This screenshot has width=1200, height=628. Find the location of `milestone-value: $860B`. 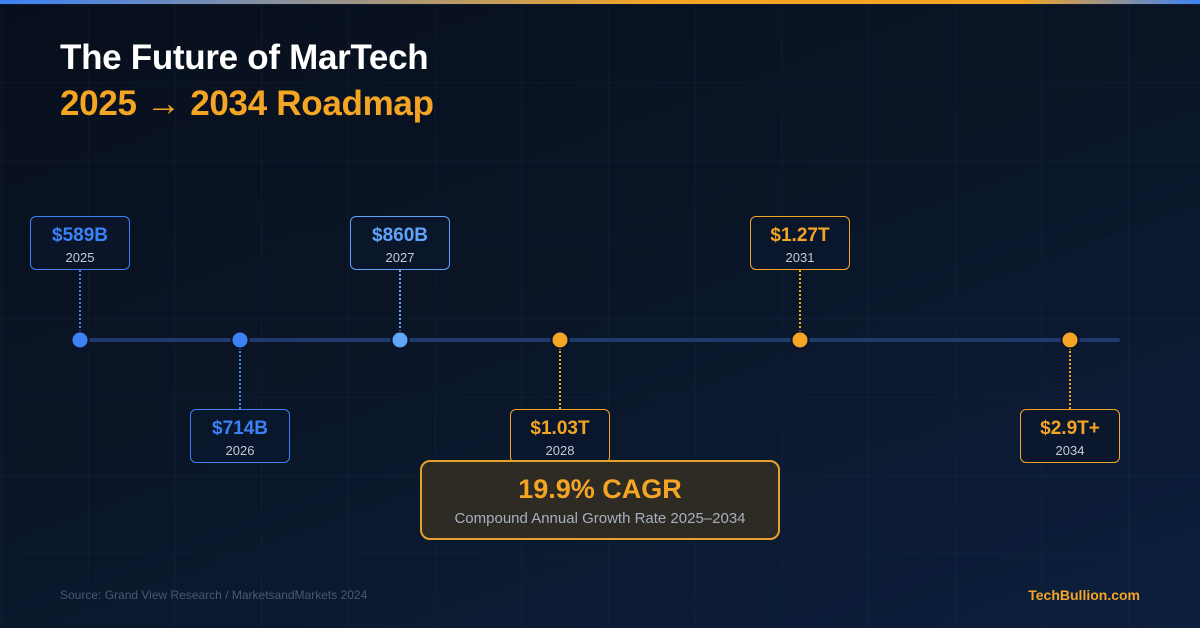

milestone-value: $860B is located at coordinates (400, 235).